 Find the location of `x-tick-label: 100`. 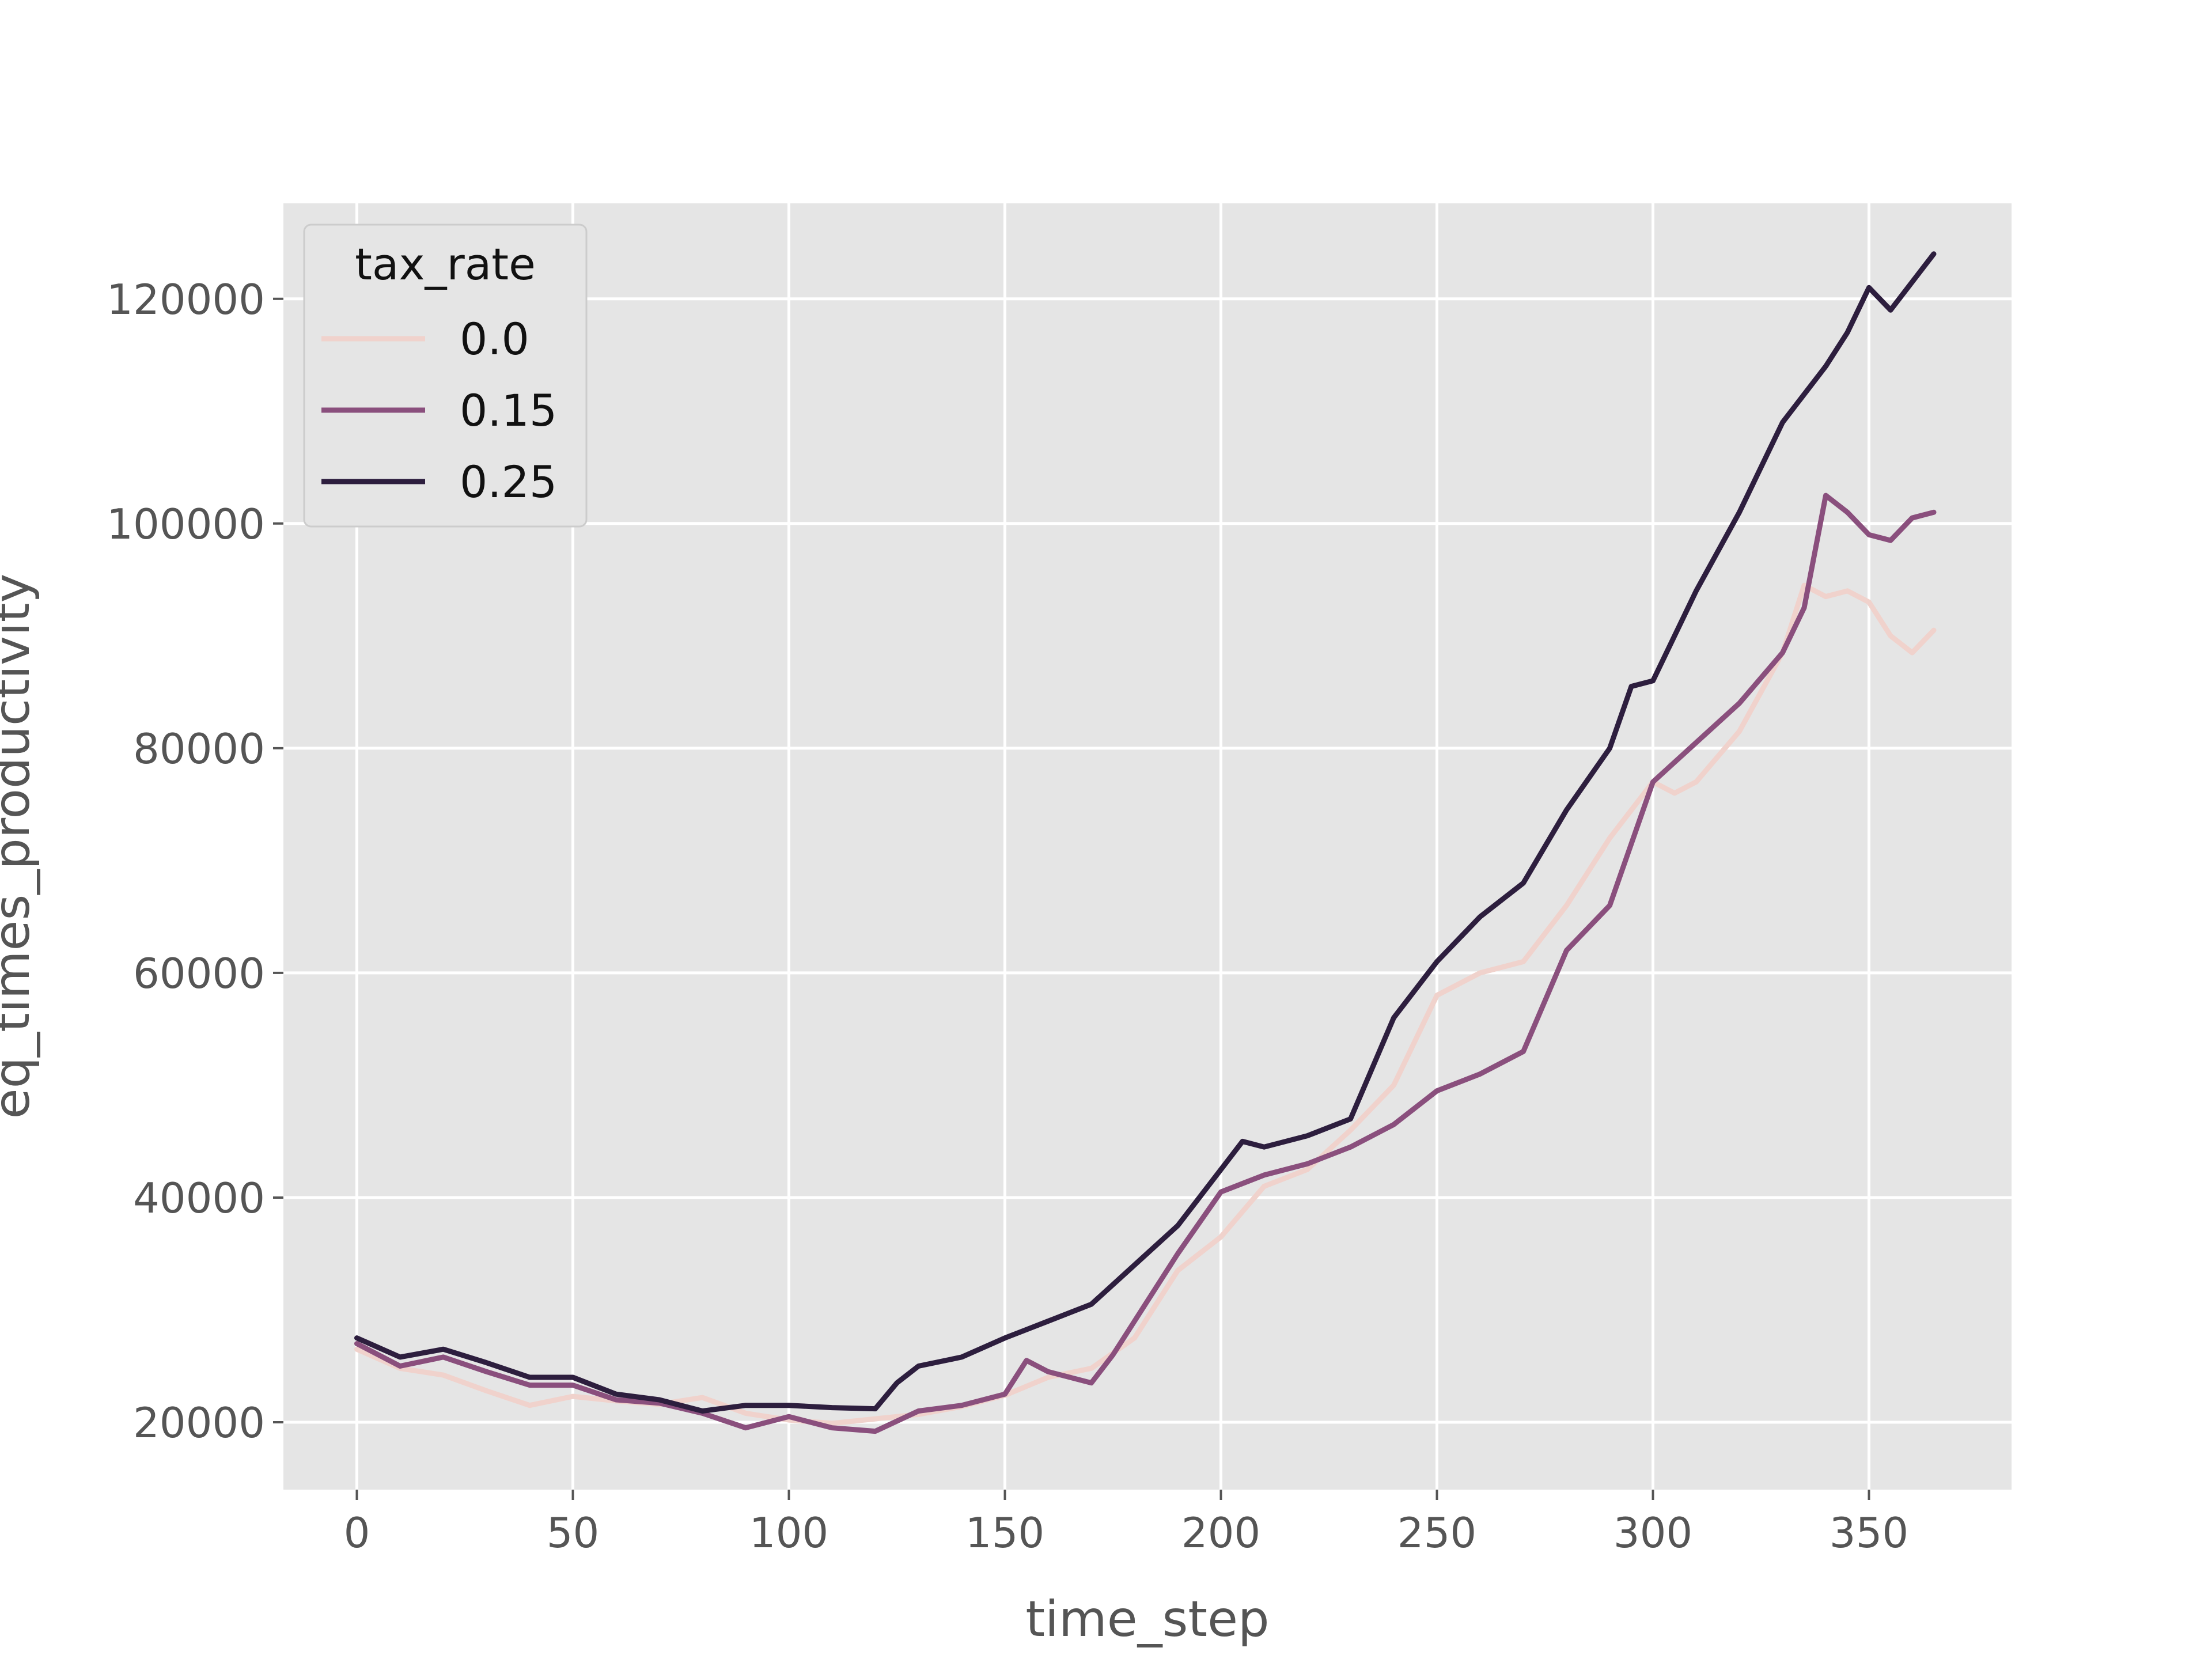

x-tick-label: 100 is located at coordinates (788, 1533).